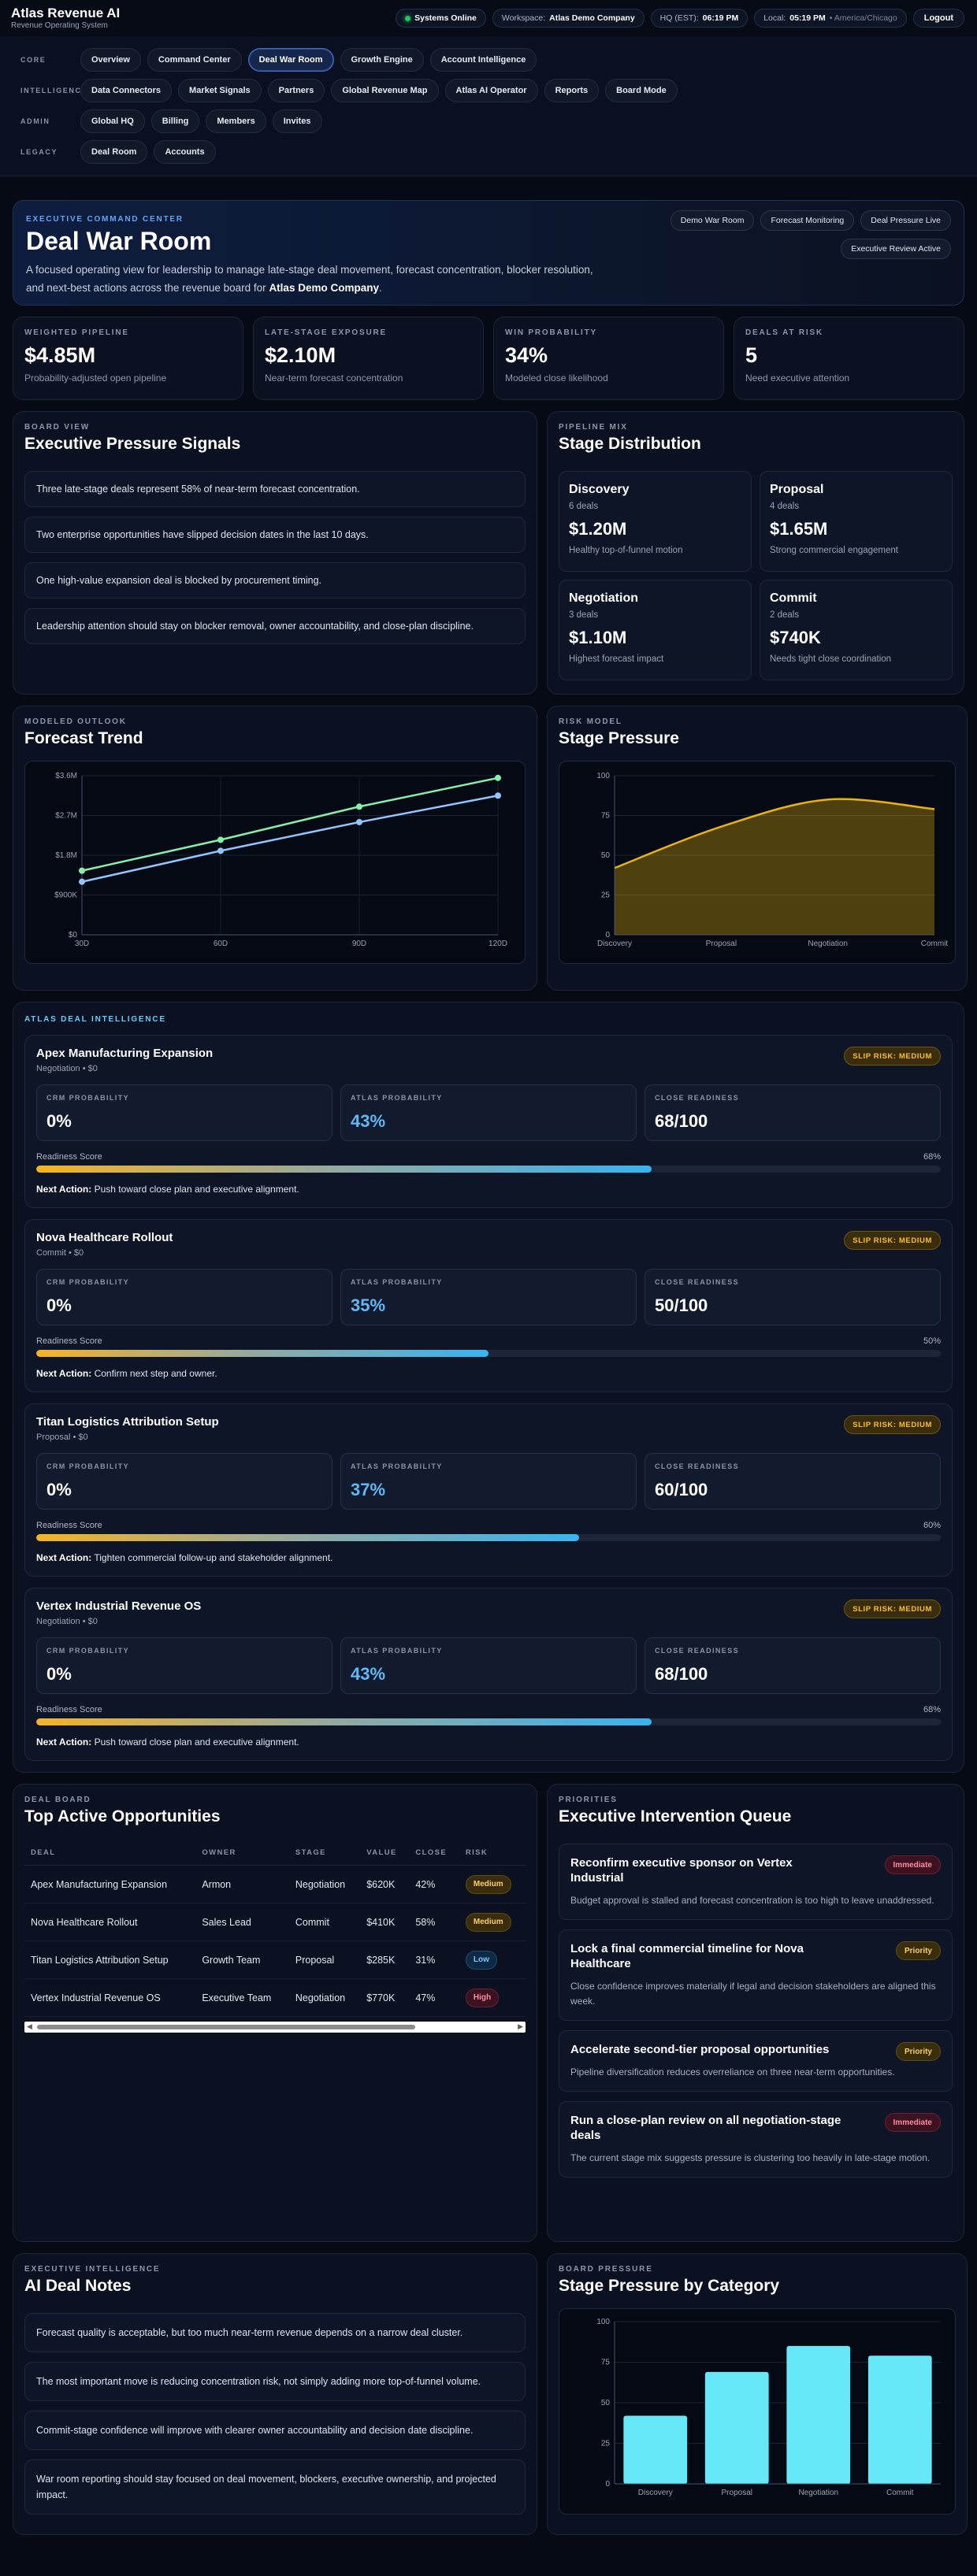 This screenshot has width=977, height=2576. I want to click on nav-invites: Invites, so click(297, 121).